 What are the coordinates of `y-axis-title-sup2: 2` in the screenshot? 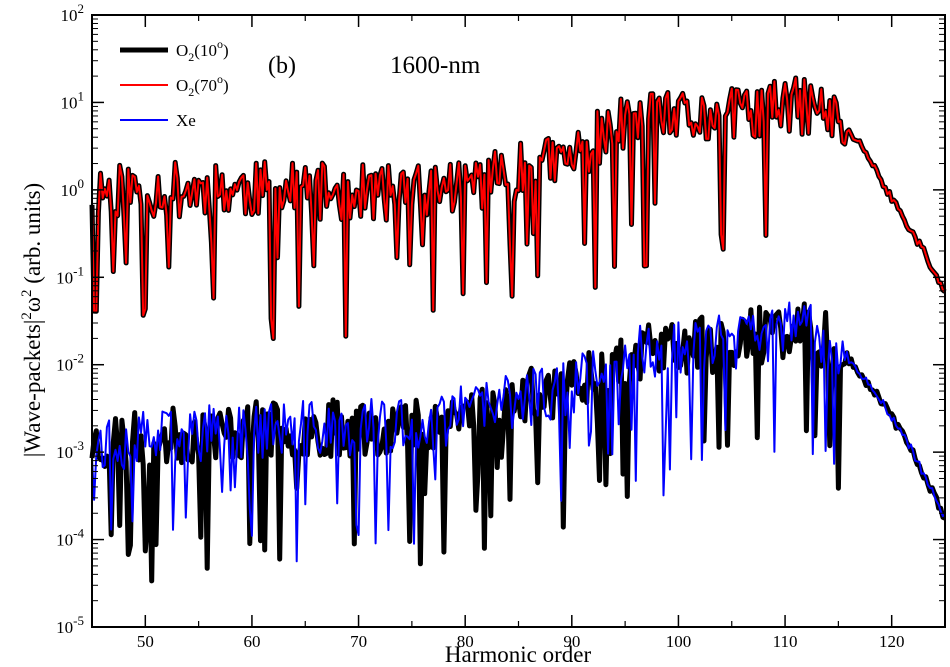 It's located at (27, 293).